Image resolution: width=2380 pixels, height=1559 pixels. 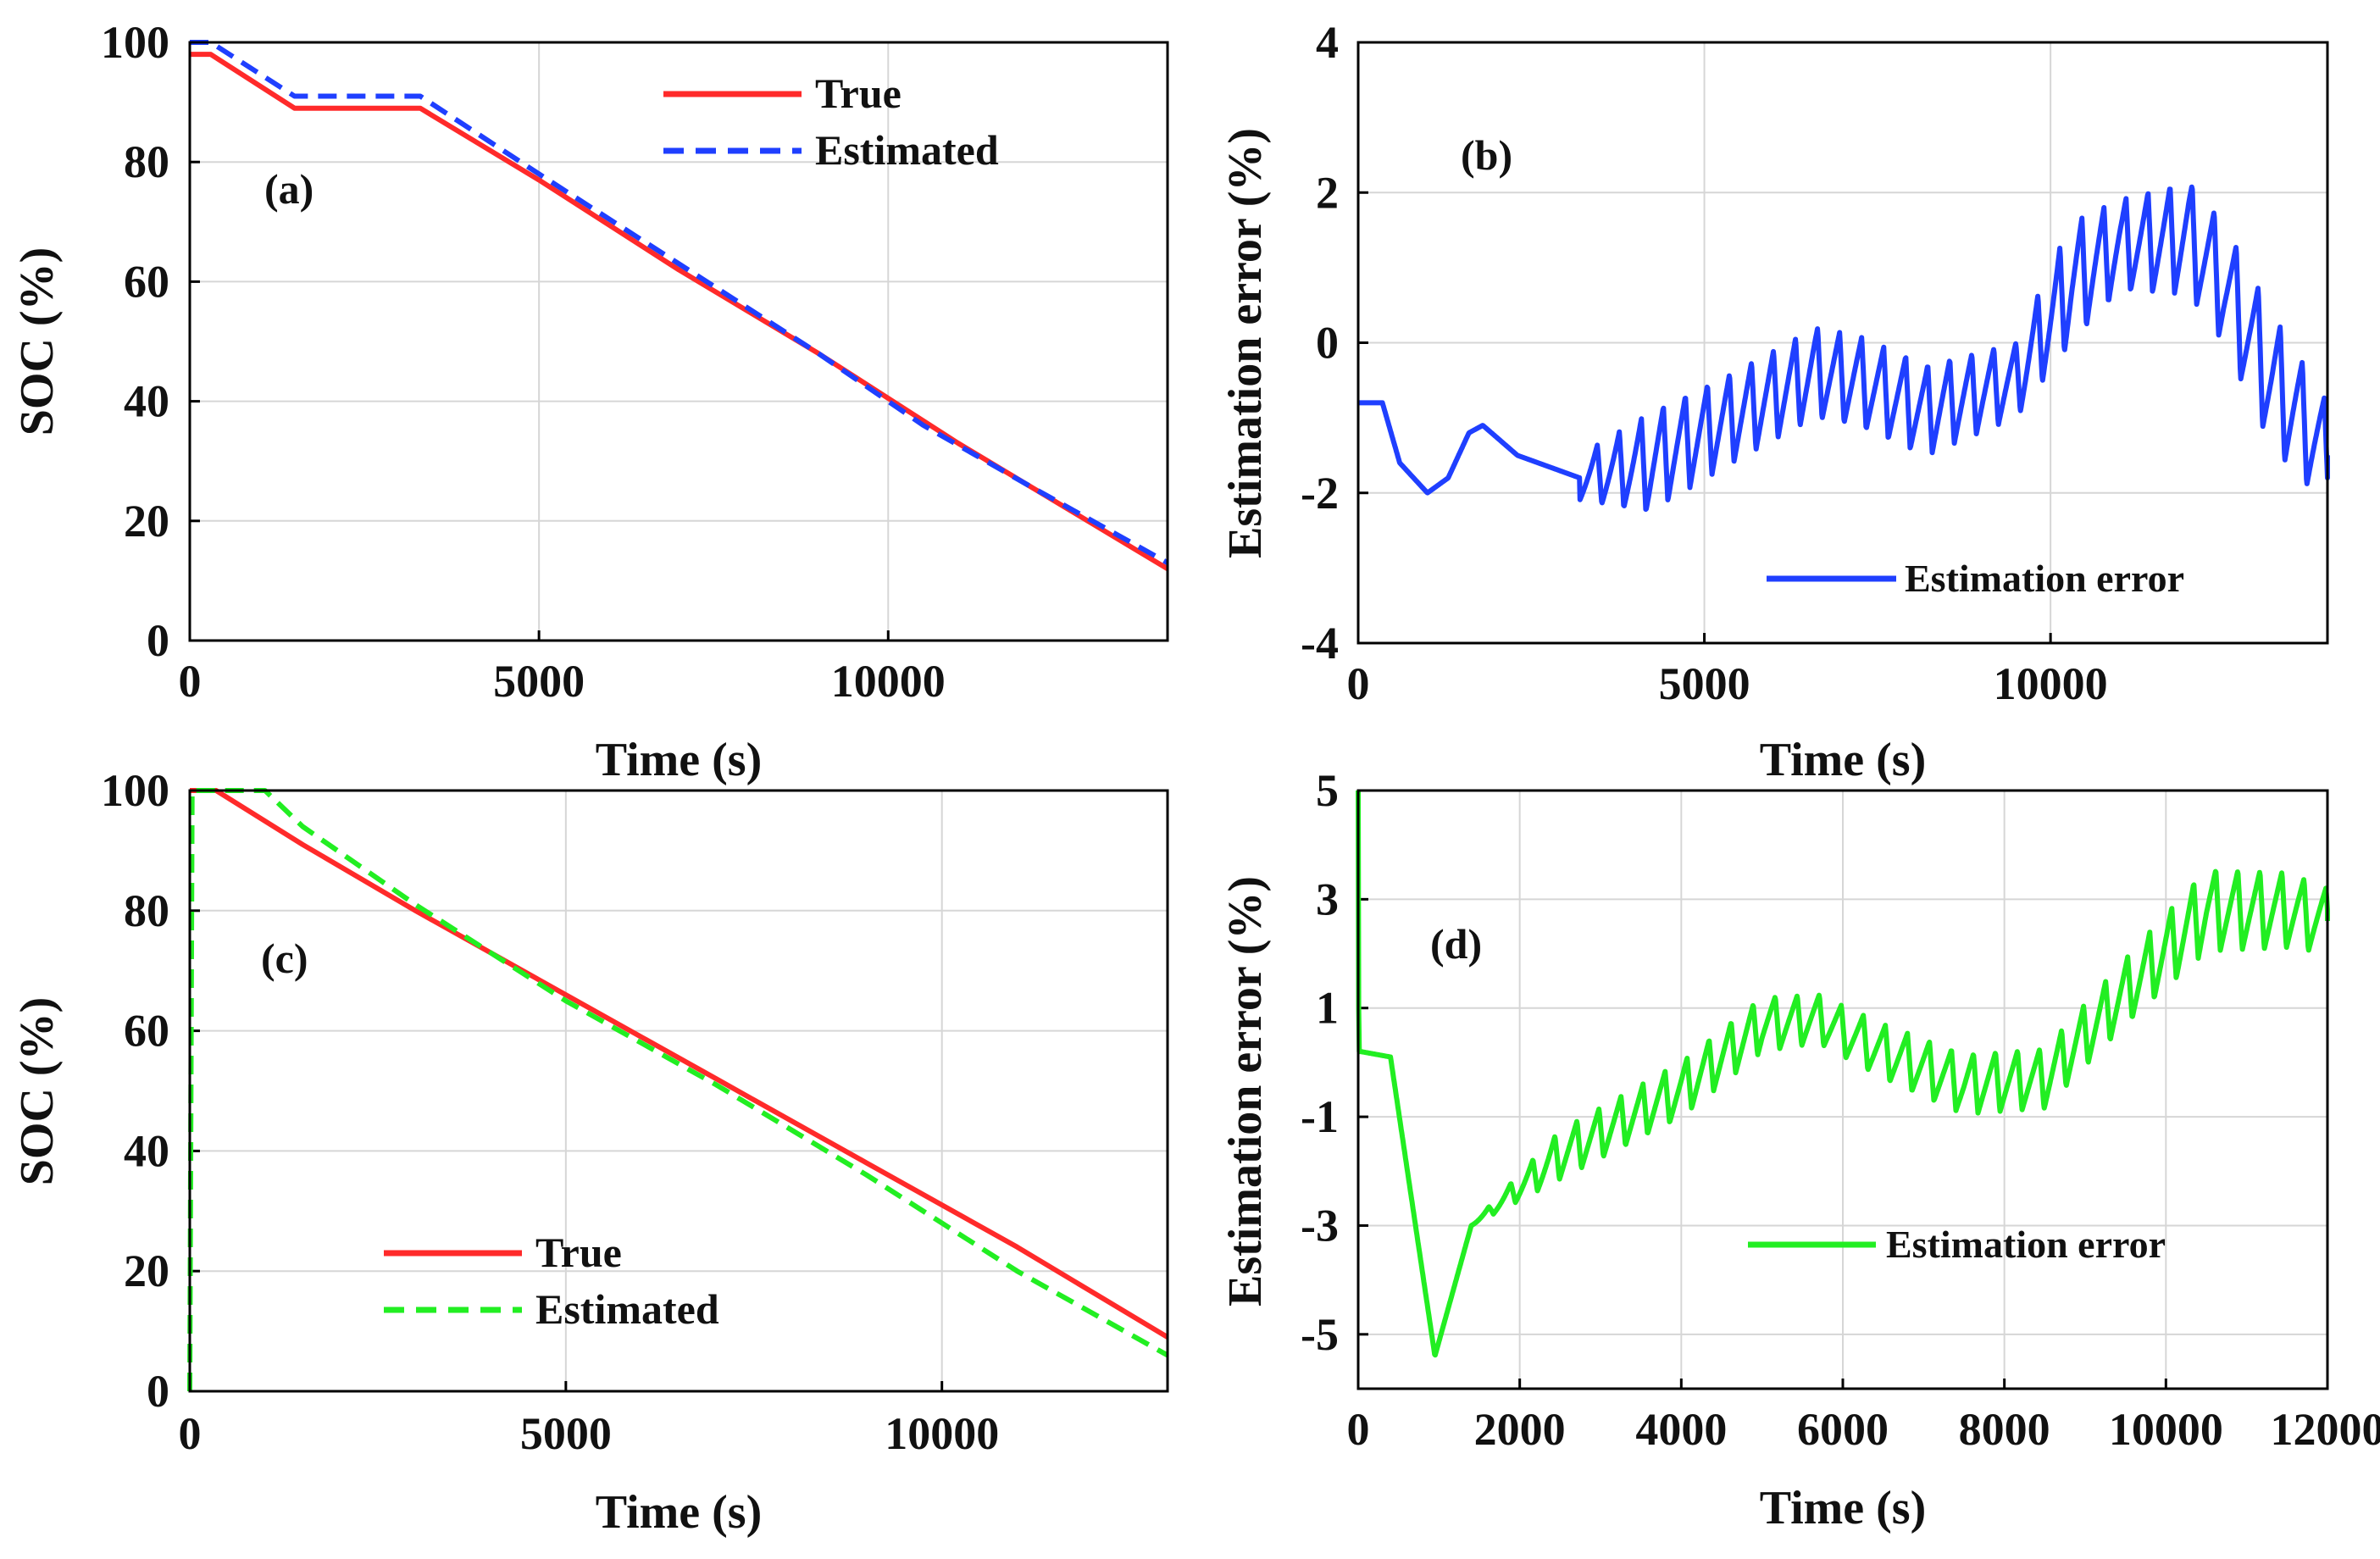 I want to click on y-tick-label: 2, so click(x=1327, y=192).